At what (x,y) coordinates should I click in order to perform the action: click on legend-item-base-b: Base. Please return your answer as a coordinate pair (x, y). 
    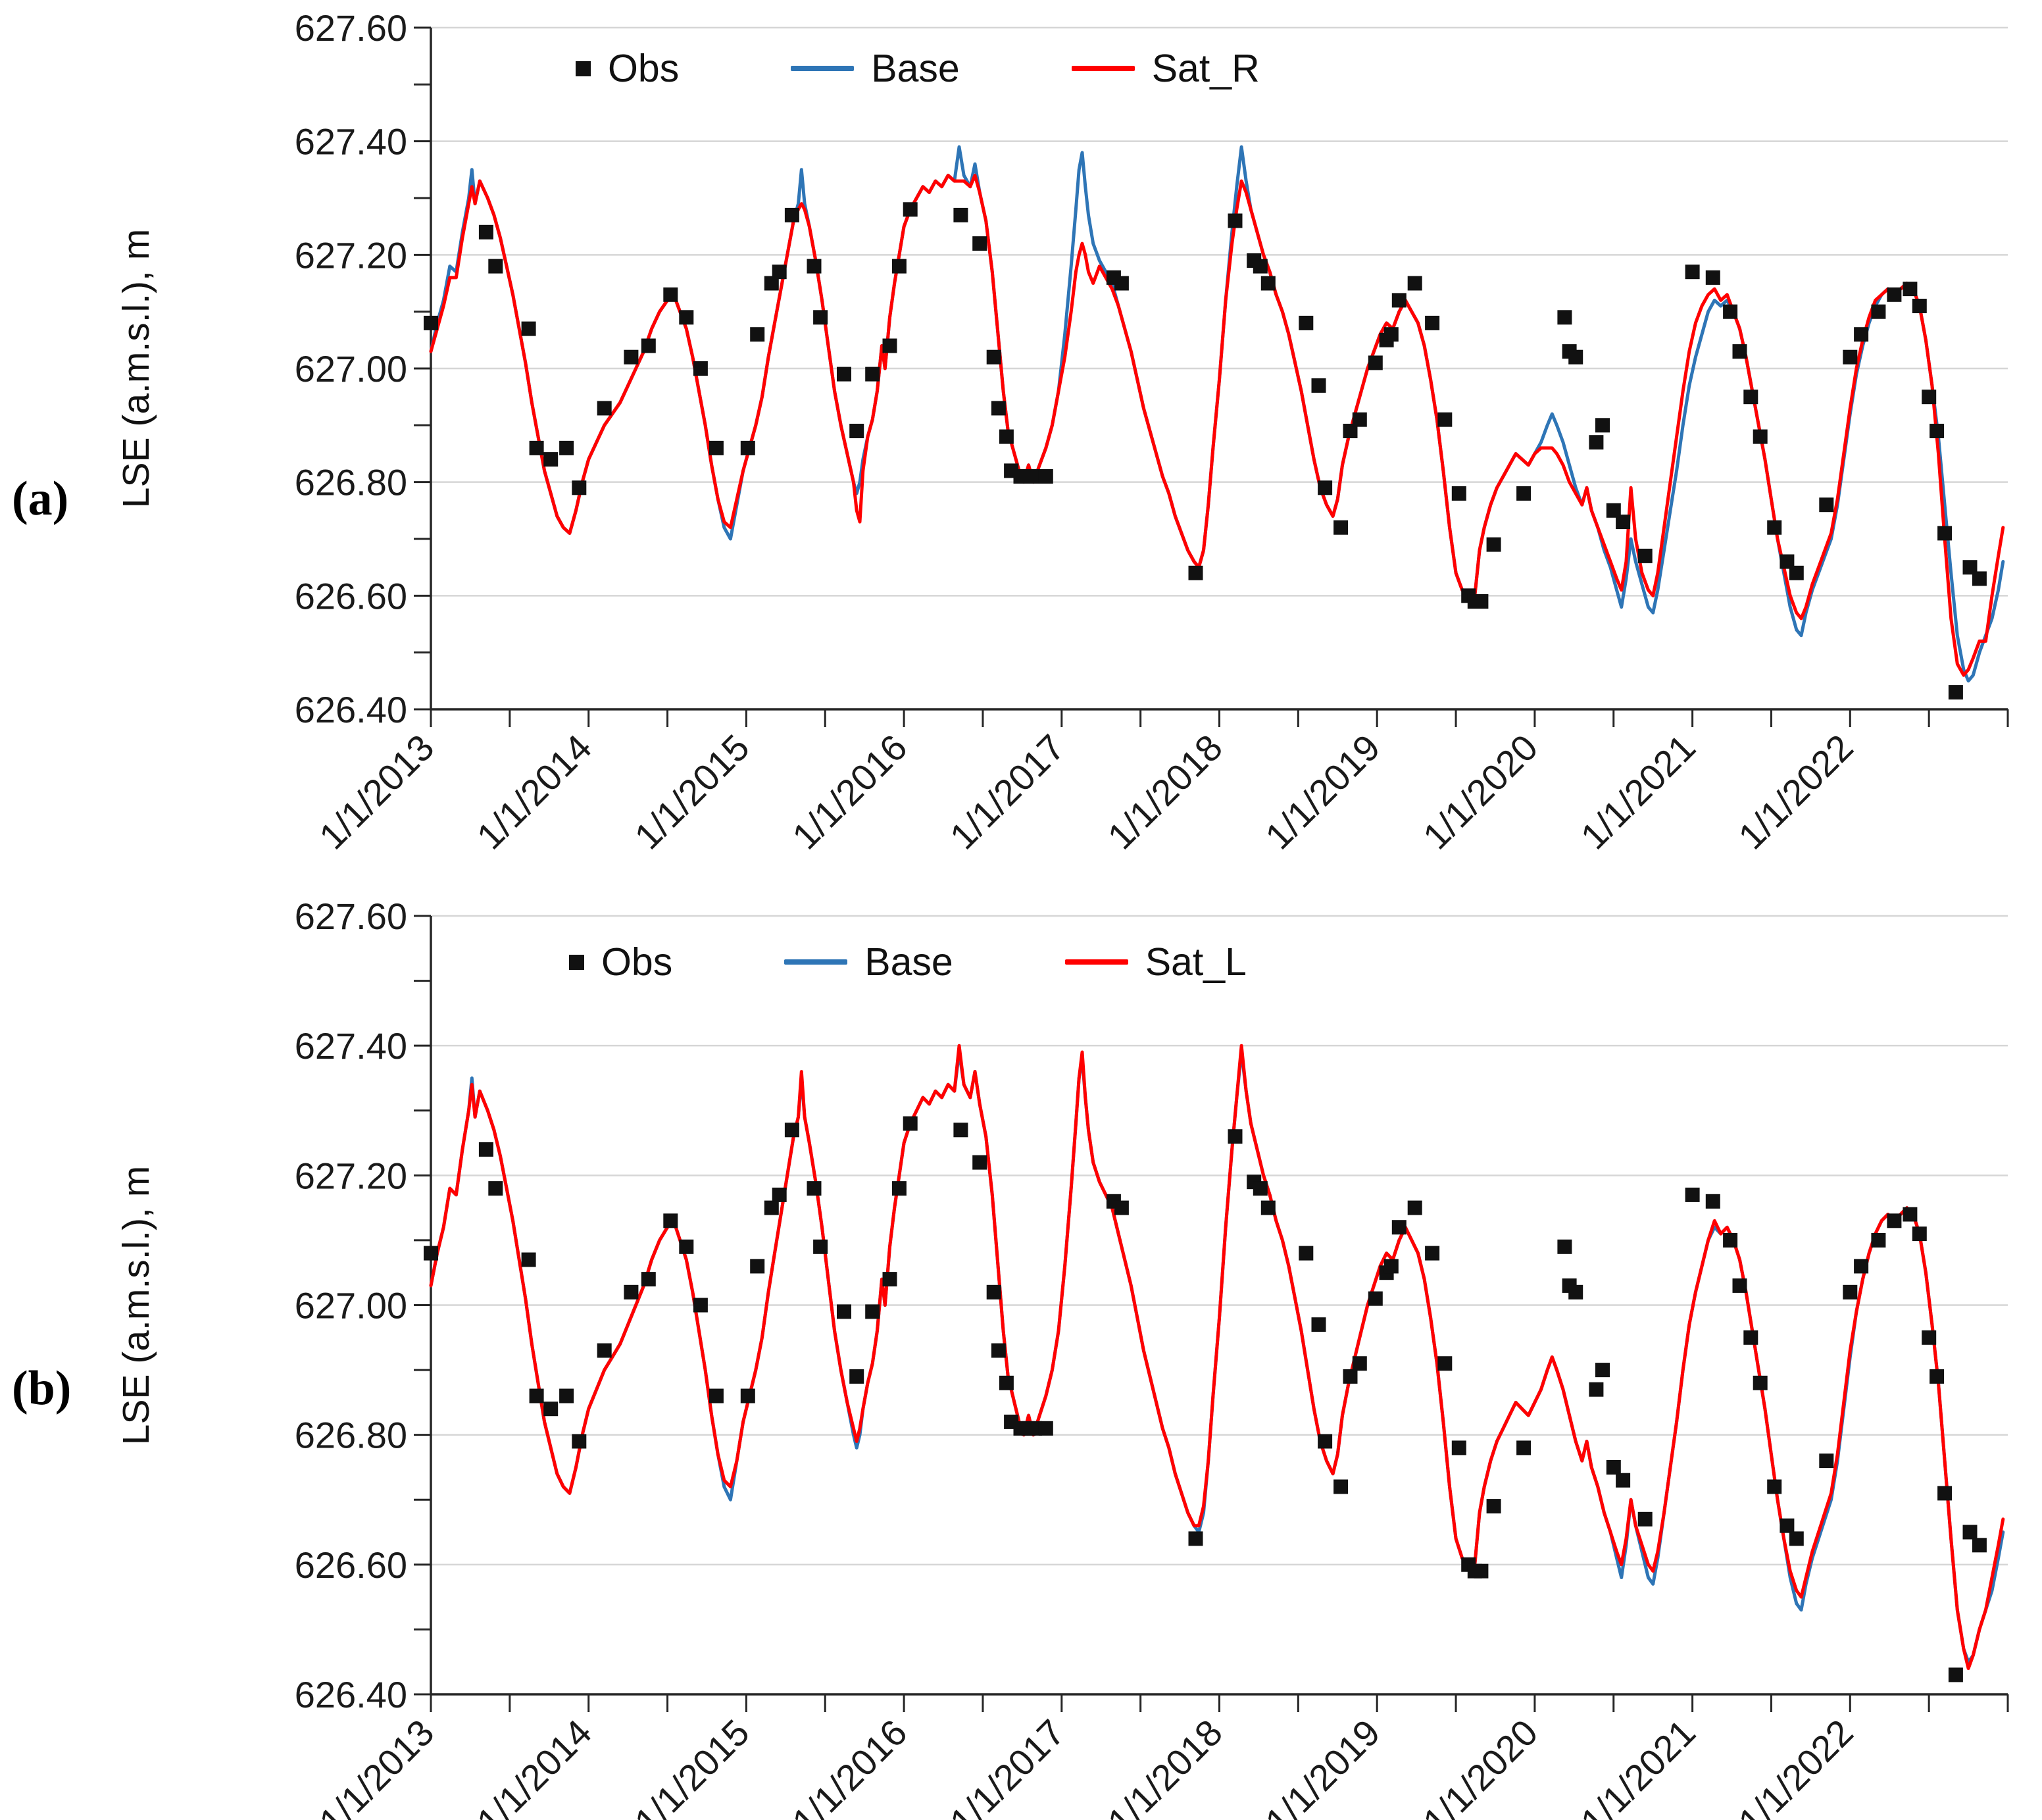
    Looking at the image, I should click on (868, 962).